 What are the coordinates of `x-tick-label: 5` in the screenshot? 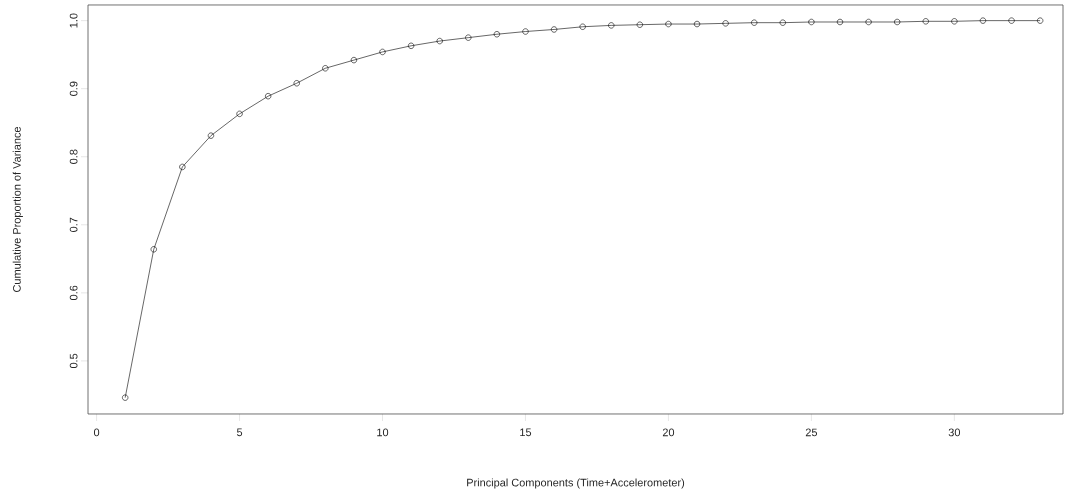 It's located at (239, 432).